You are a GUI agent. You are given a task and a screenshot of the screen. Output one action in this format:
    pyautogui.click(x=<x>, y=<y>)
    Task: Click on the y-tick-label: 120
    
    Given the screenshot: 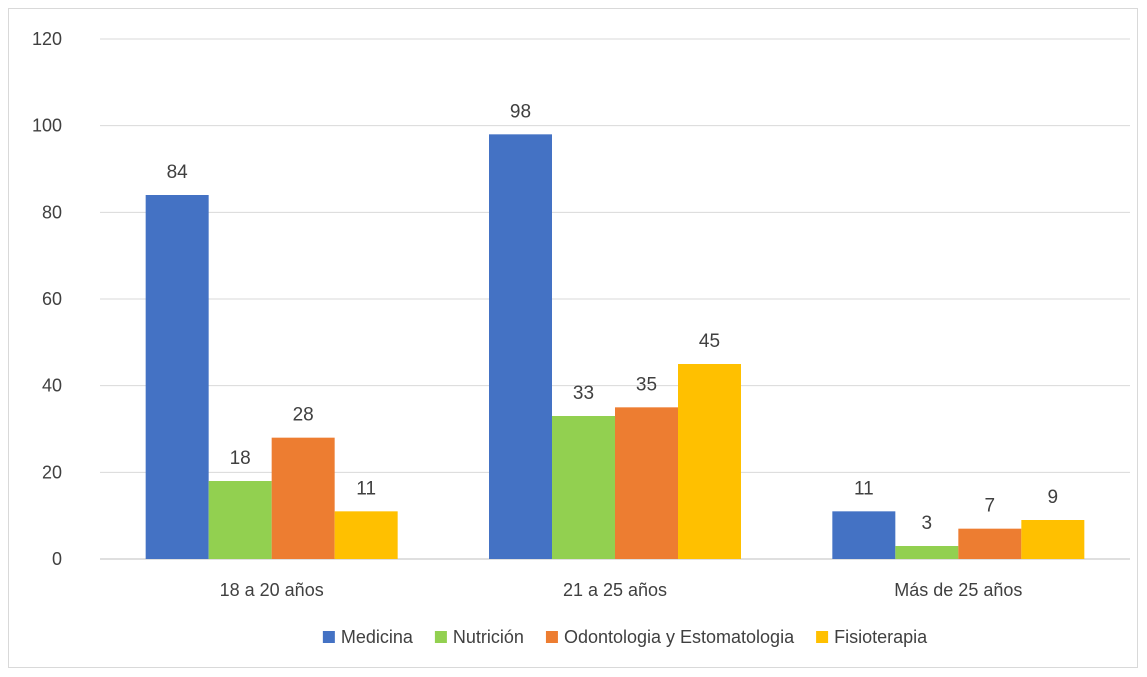 What is the action you would take?
    pyautogui.click(x=47, y=39)
    